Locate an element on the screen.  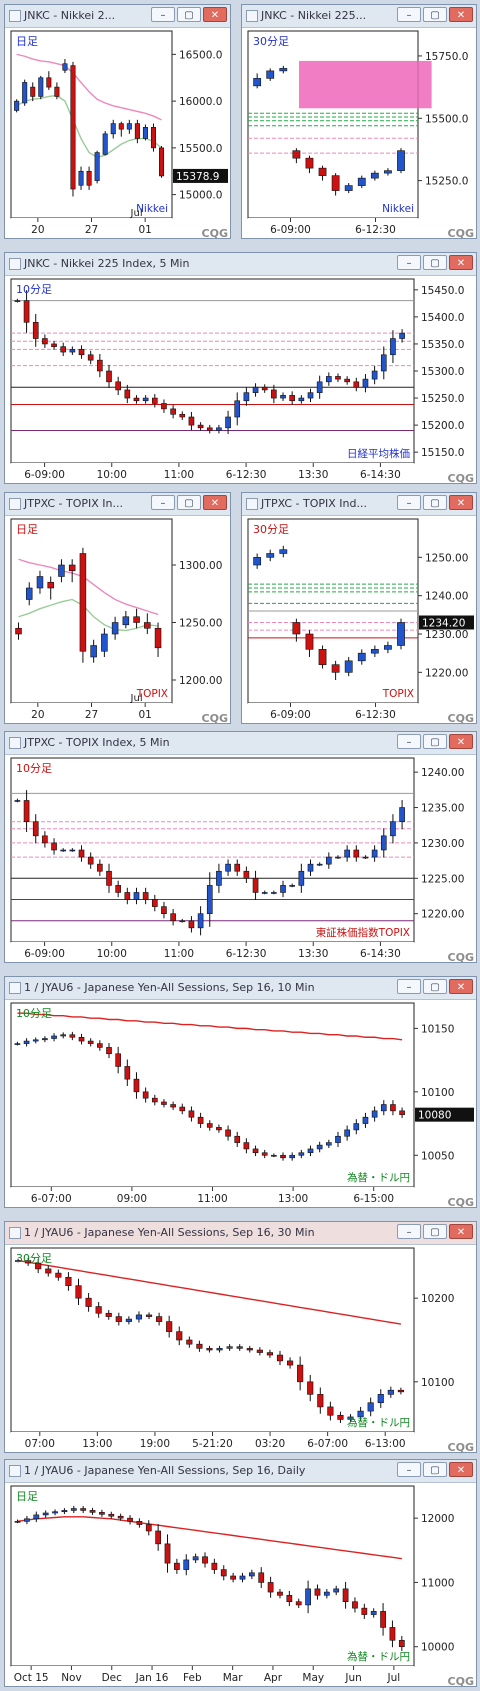
window-titlebar: JNKC - Nikkei 225 Index, 5 Min – ▢ ✕ is located at coordinates (240, 264).